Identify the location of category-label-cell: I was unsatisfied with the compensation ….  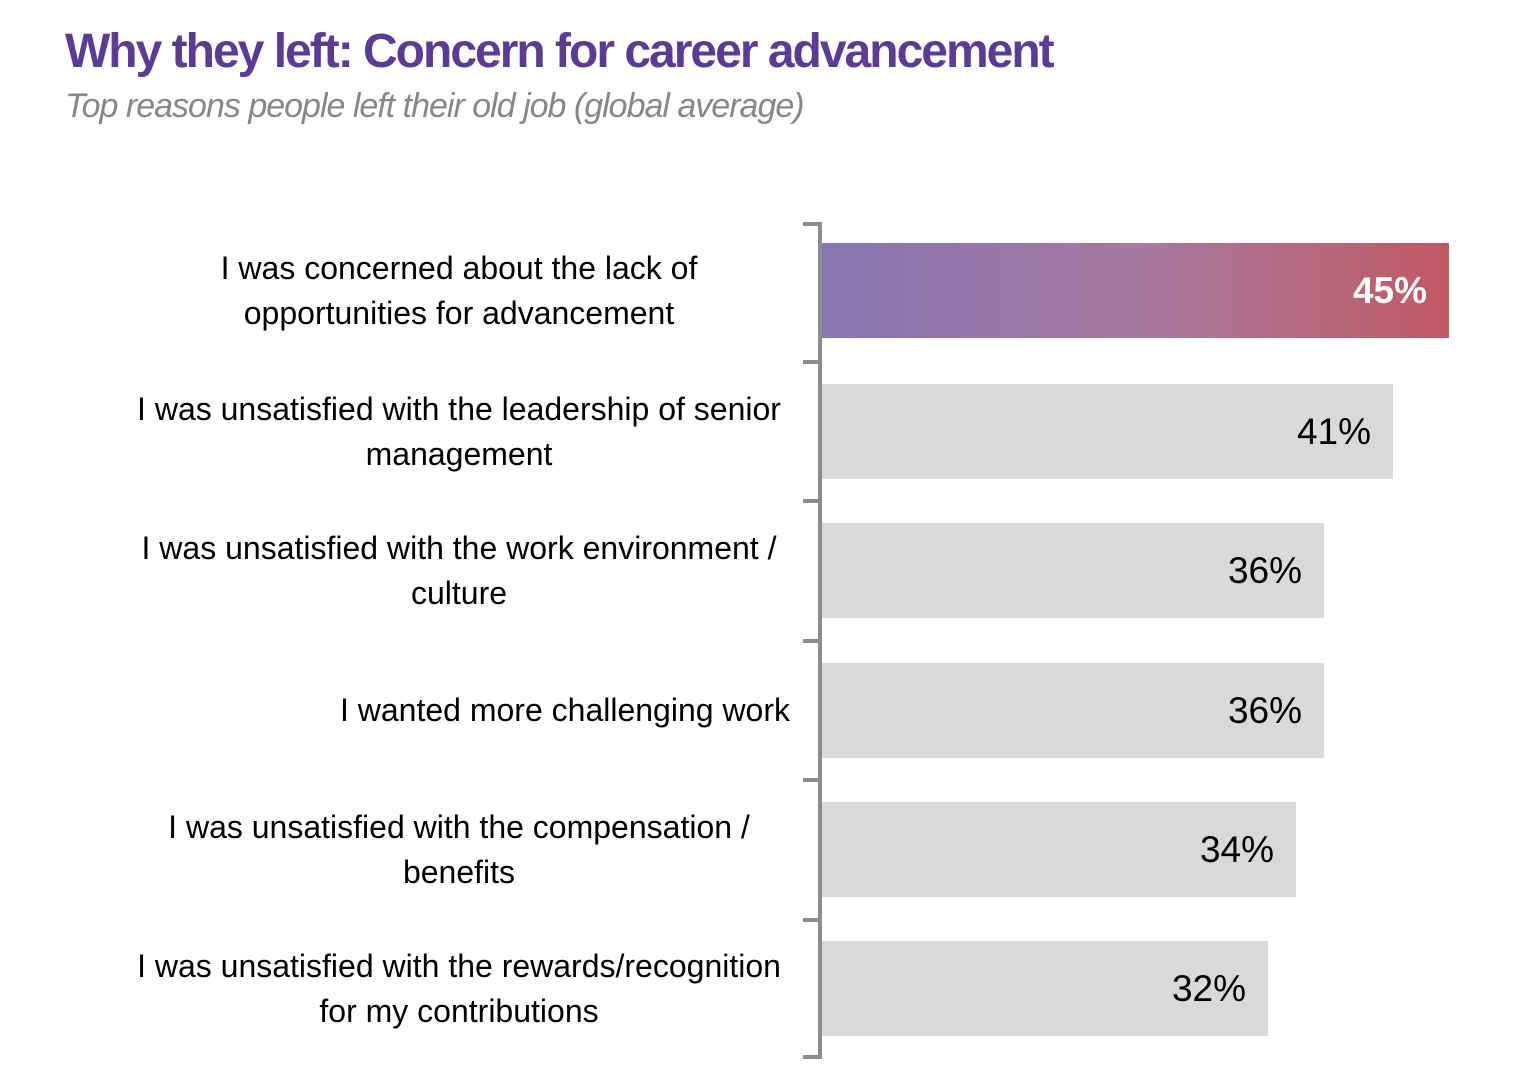
(396, 849).